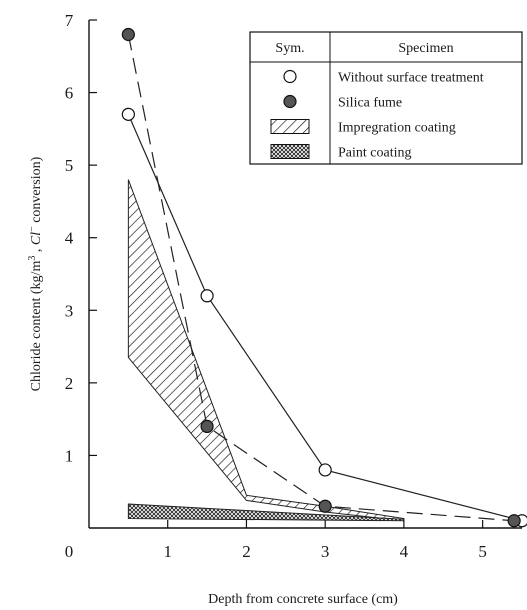  Describe the element at coordinates (375, 153) in the screenshot. I see `legend-label: Paint coating` at that location.